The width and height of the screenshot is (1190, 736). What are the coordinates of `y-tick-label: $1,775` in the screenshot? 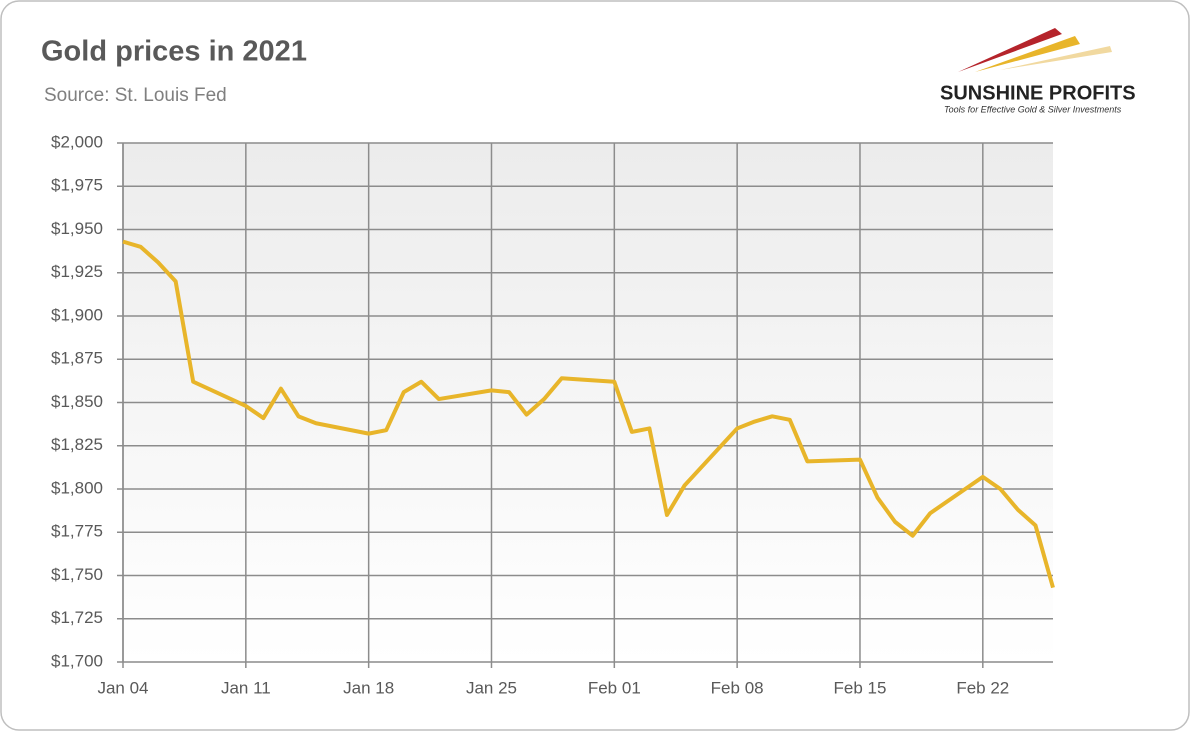 It's located at (77, 531).